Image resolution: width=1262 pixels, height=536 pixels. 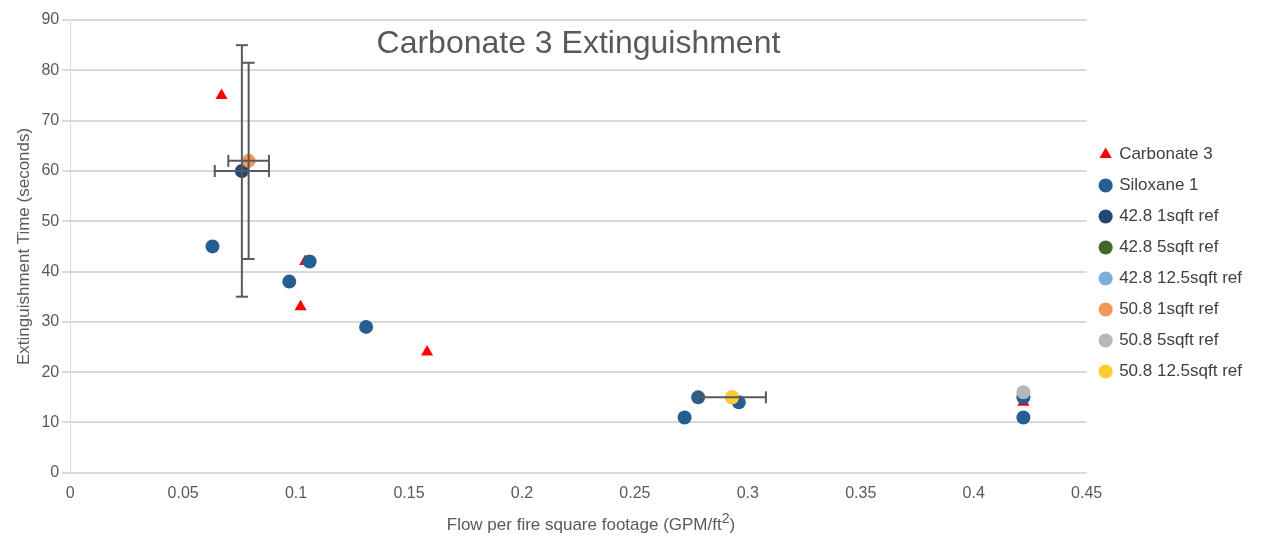 What do you see at coordinates (635, 492) in the screenshot?
I see `x-tick-label: 0.25` at bounding box center [635, 492].